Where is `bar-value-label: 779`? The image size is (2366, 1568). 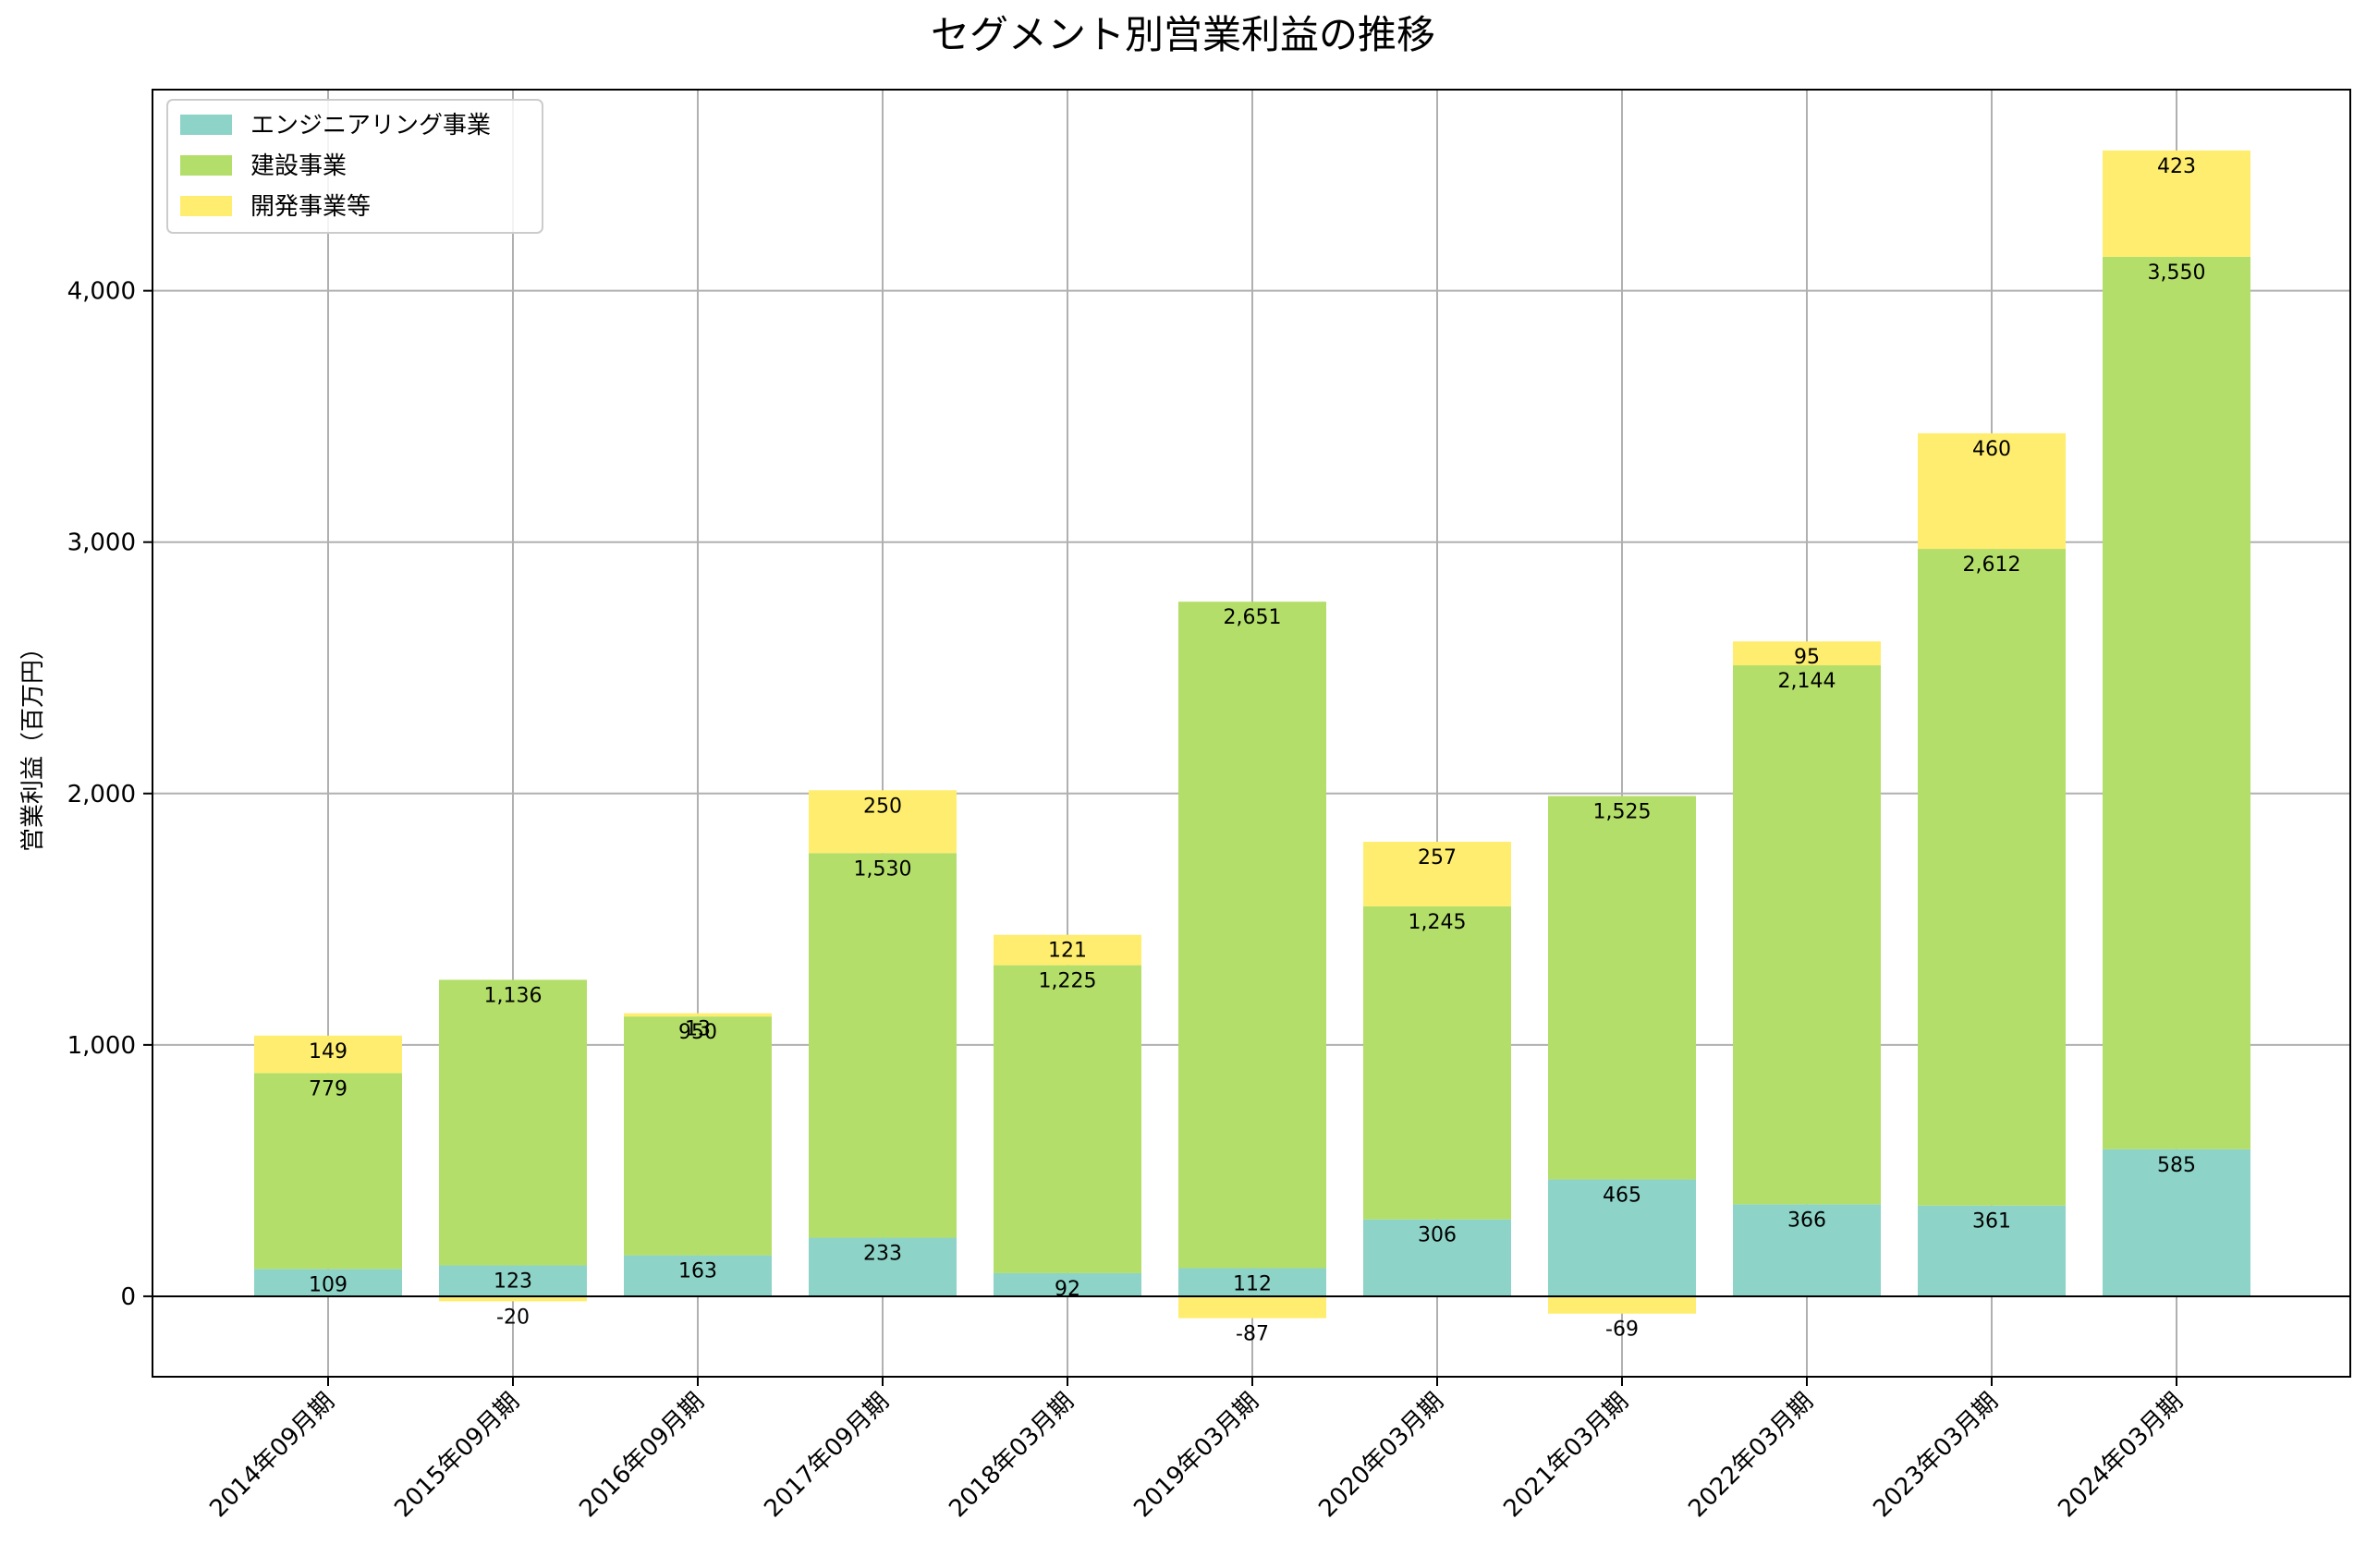
bar-value-label: 779 is located at coordinates (329, 1088).